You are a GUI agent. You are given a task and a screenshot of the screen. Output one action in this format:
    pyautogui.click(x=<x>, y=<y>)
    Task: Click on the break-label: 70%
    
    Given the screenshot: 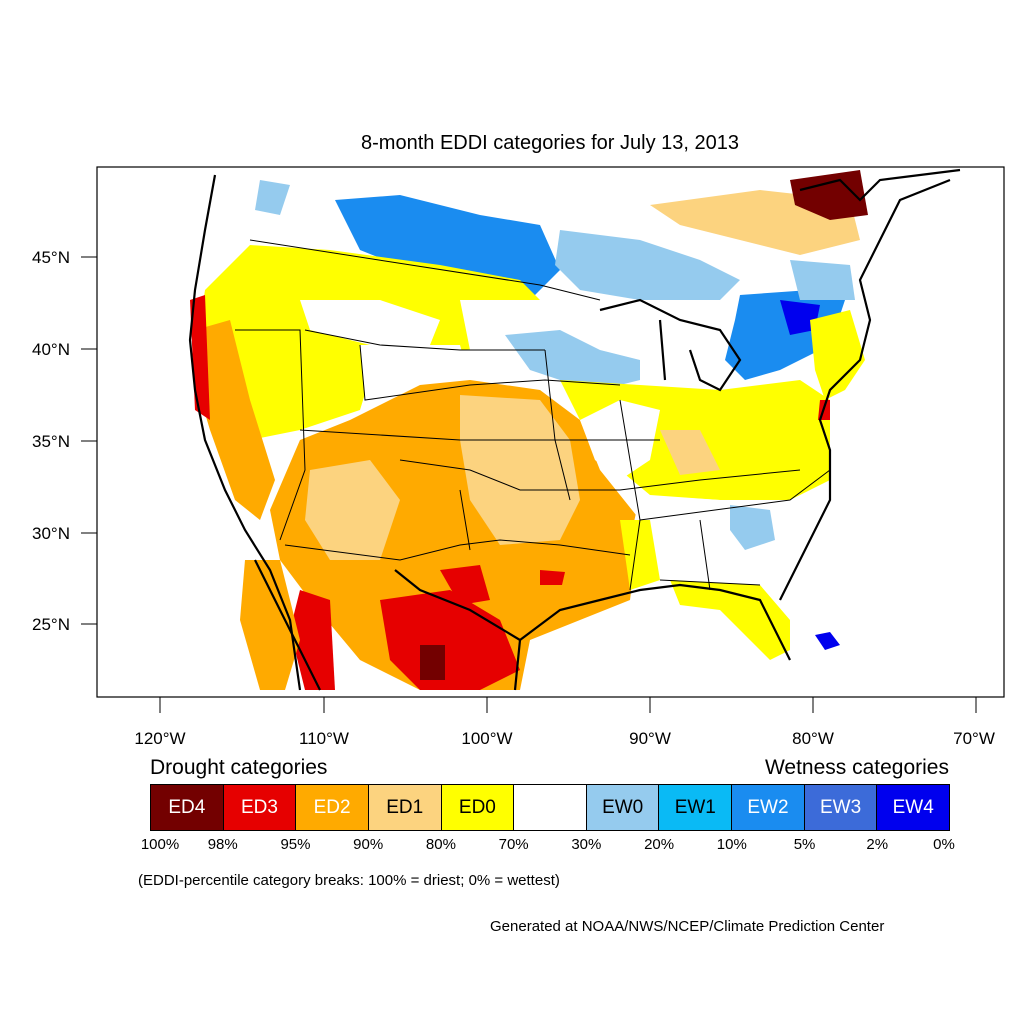 What is the action you would take?
    pyautogui.click(x=513, y=844)
    